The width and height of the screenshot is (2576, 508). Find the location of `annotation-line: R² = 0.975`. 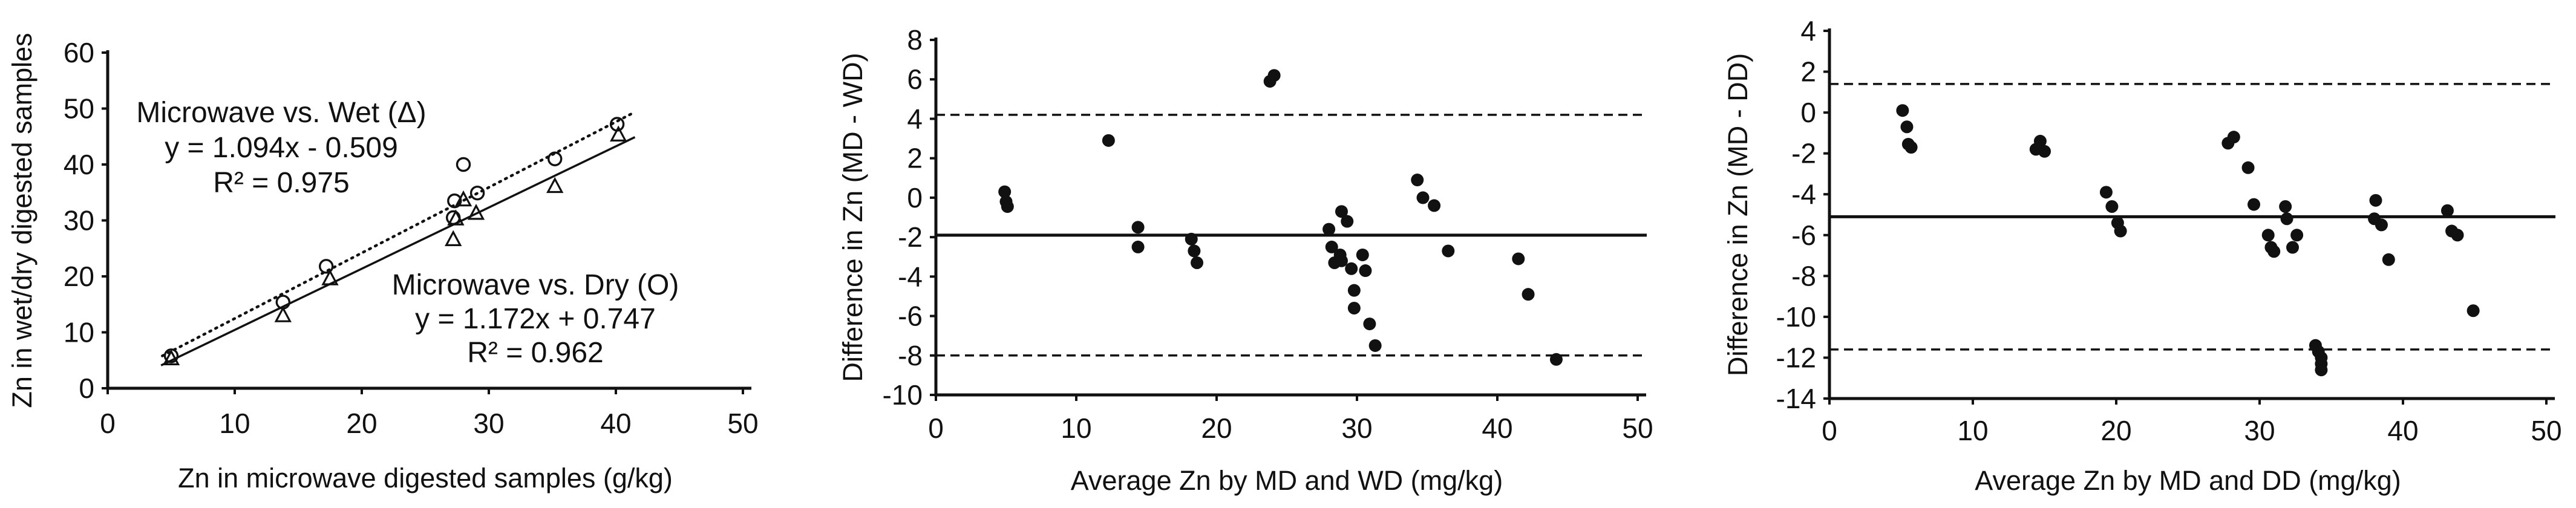

annotation-line: R² = 0.975 is located at coordinates (281, 183).